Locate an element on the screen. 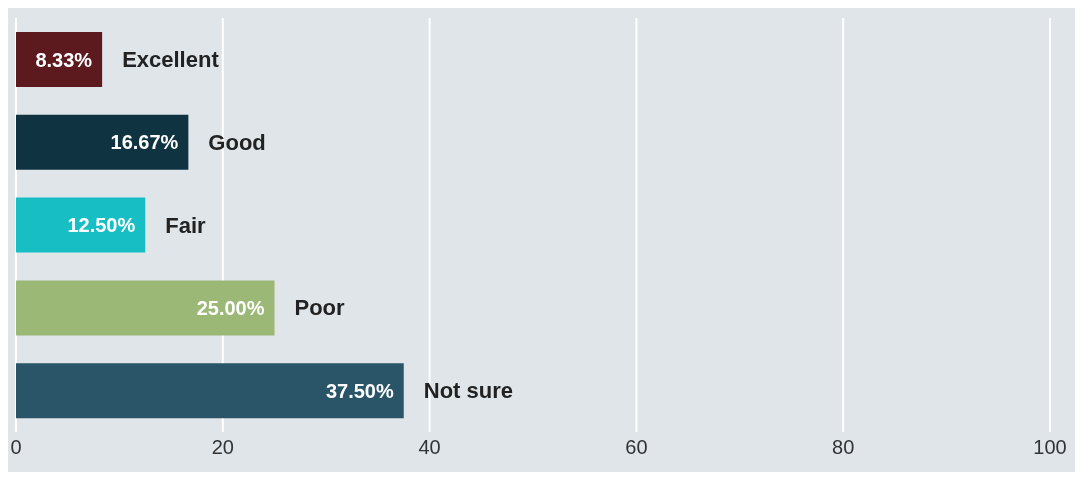  data-label: 16.67% is located at coordinates (144, 142).